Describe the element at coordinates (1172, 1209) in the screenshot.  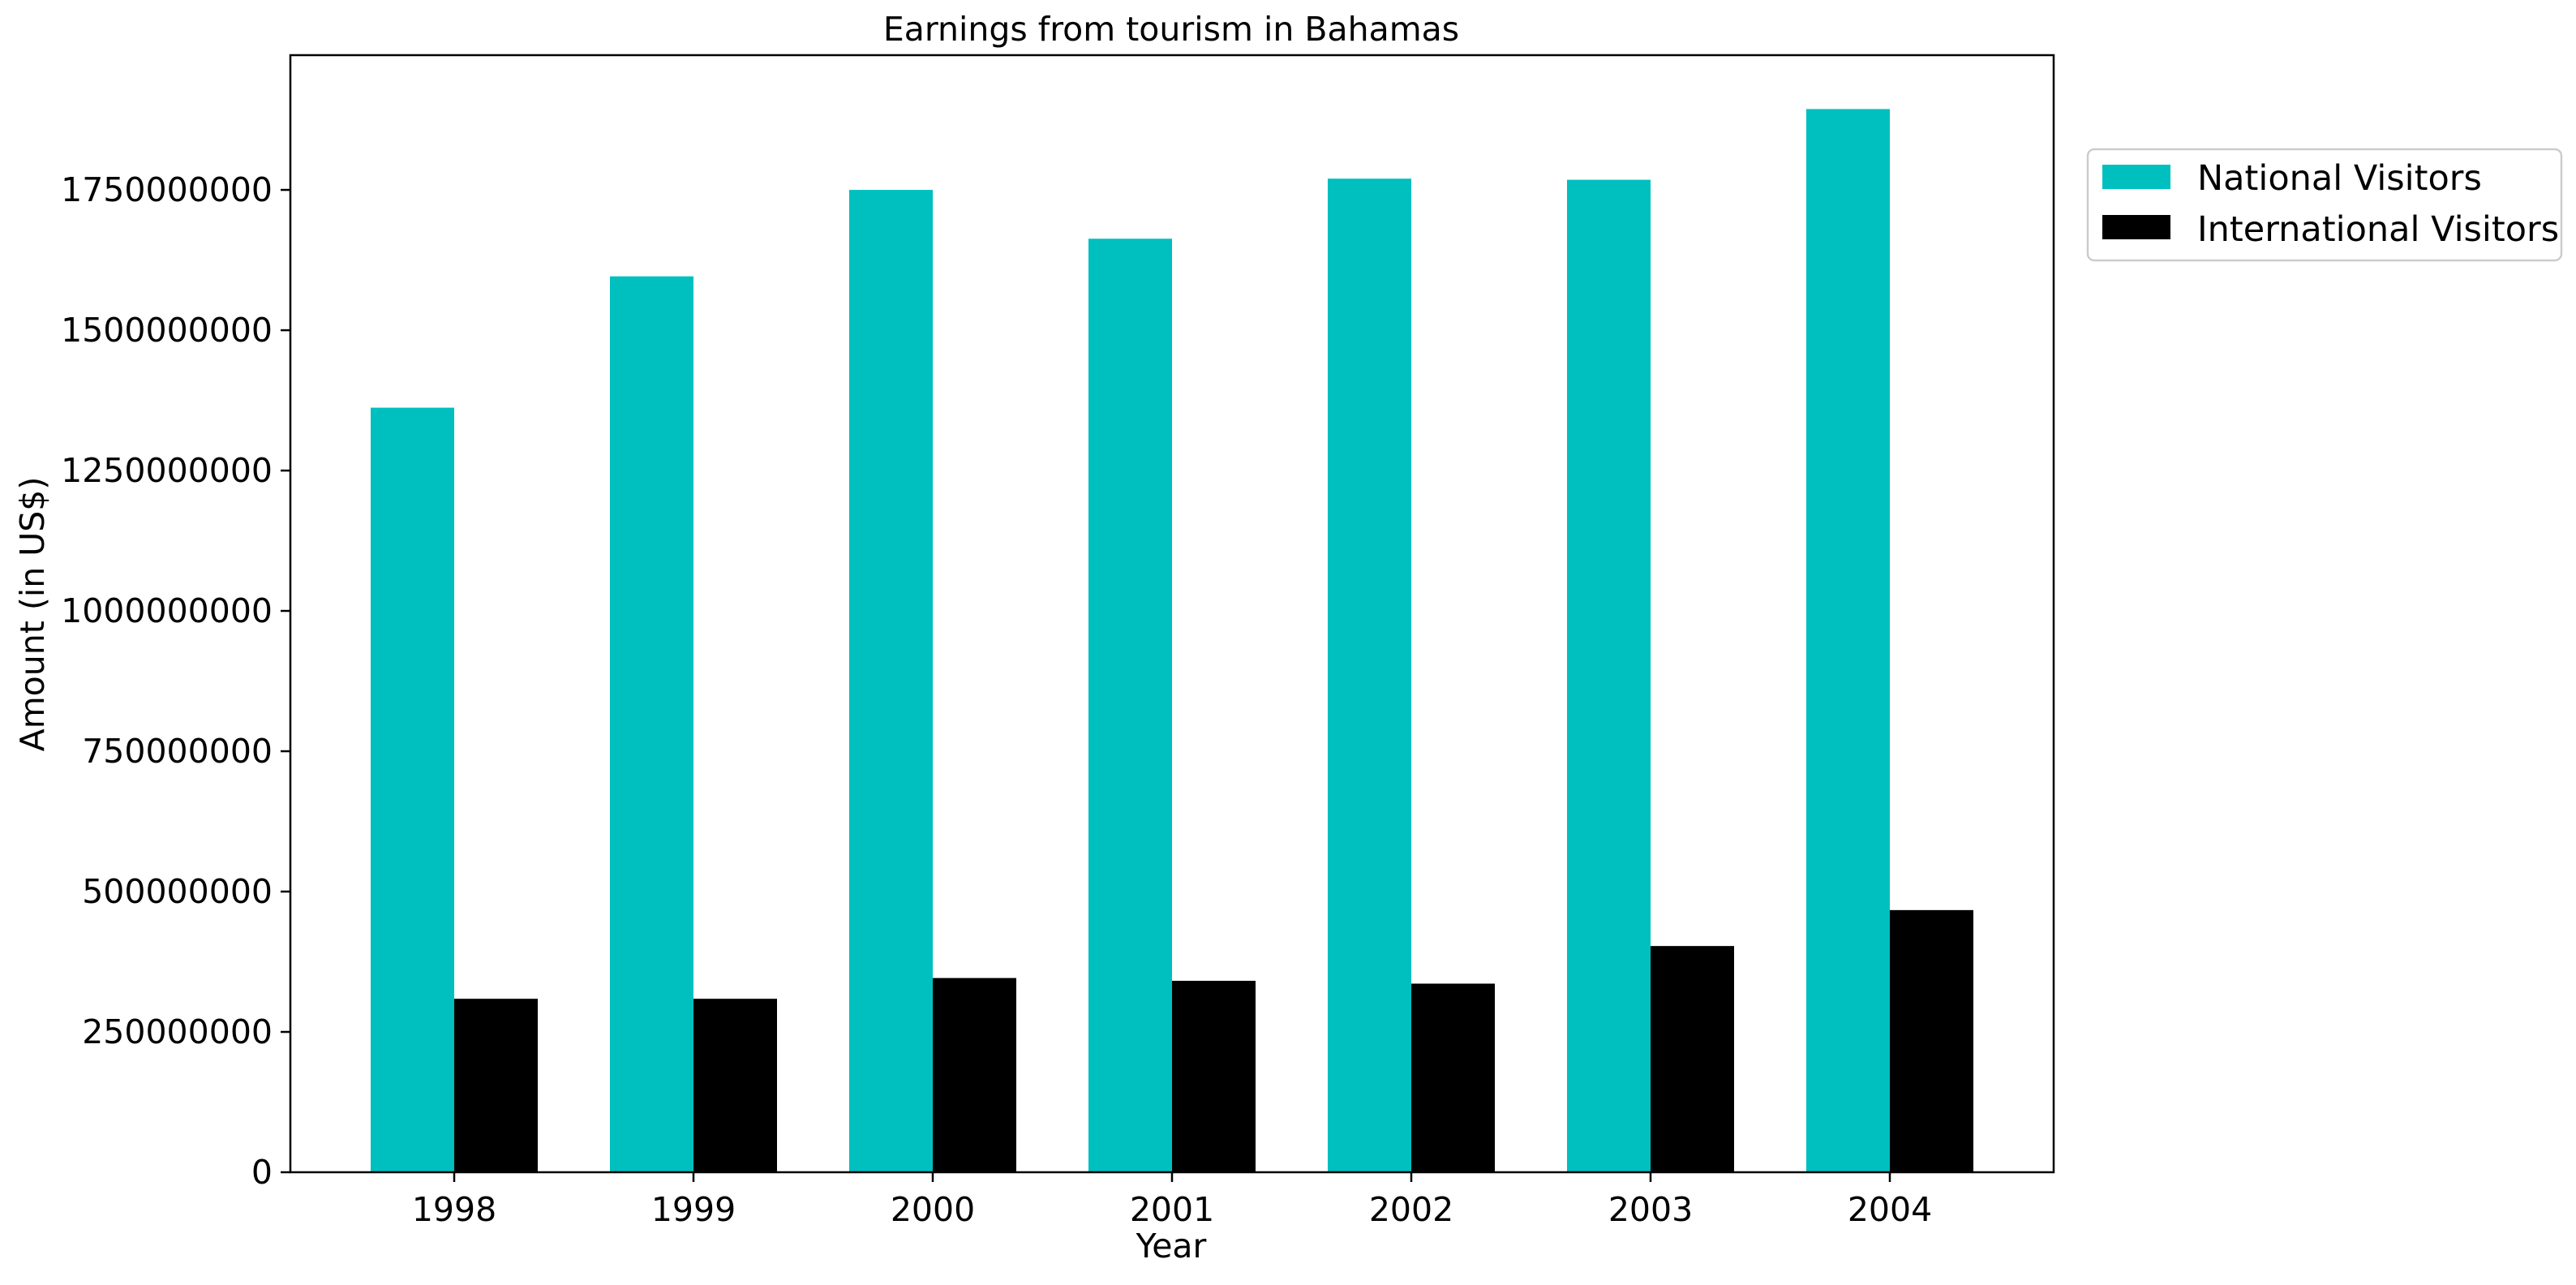
I see `x-tick-label: 2001` at that location.